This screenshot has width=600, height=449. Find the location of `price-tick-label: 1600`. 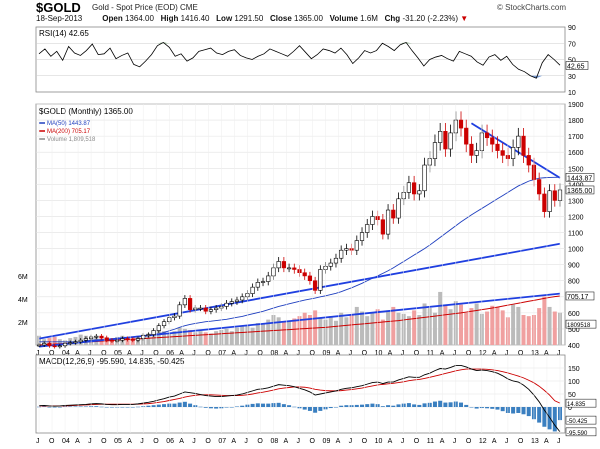

price-tick-label: 1600 is located at coordinates (576, 153).